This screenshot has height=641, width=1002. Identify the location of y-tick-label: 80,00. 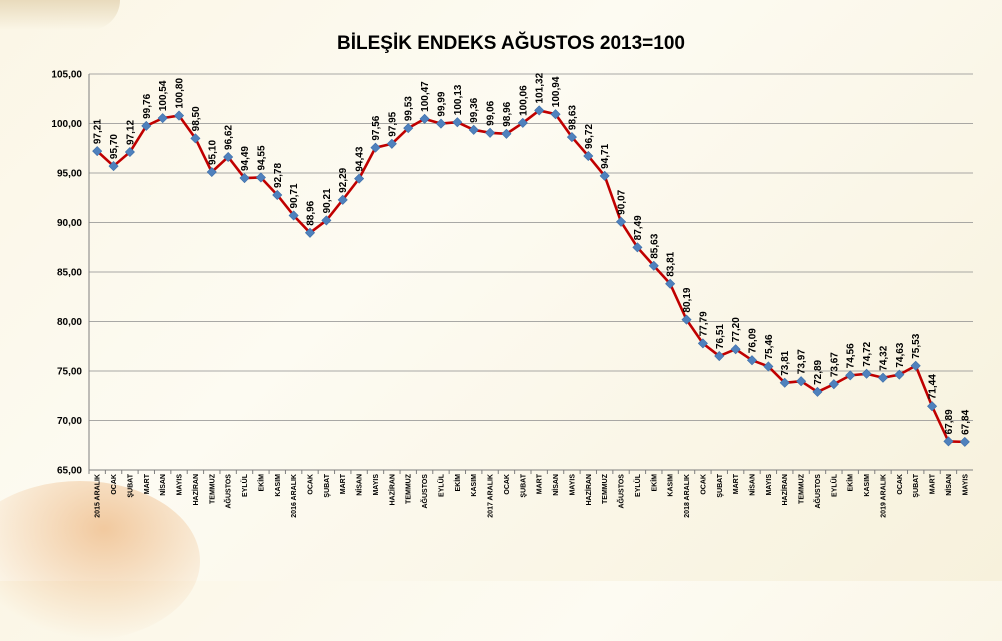
(69, 322).